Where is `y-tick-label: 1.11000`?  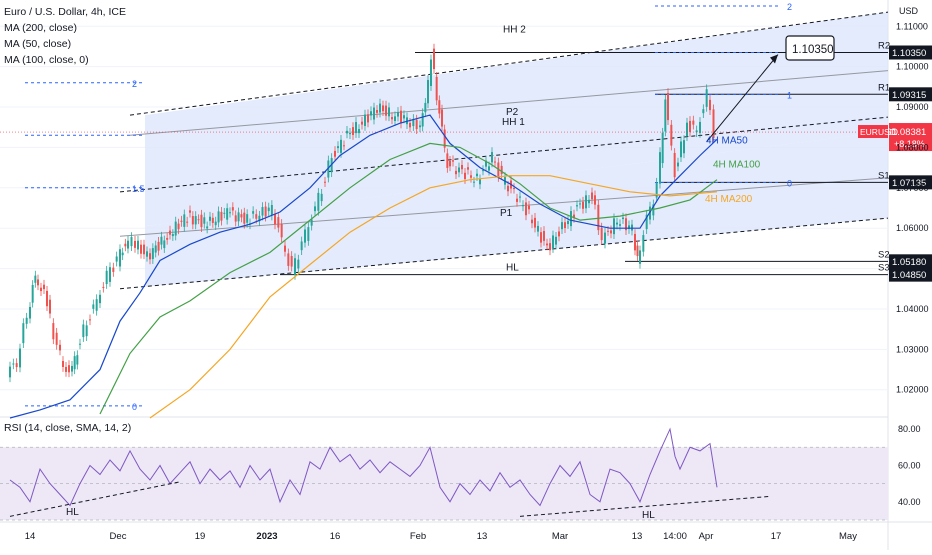 y-tick-label: 1.11000 is located at coordinates (912, 26).